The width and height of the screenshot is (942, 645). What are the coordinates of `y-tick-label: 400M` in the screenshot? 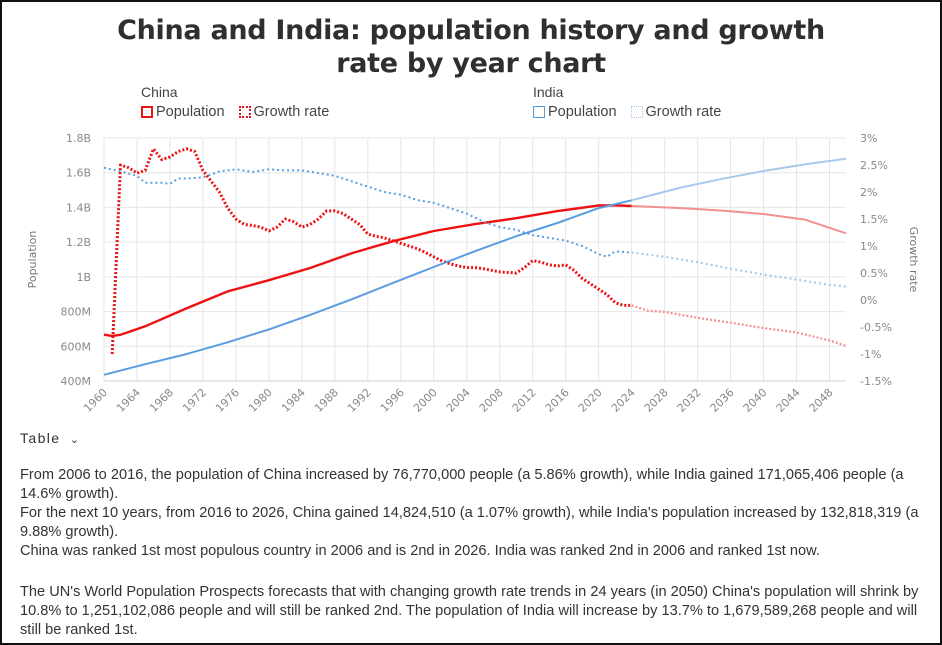 It's located at (76, 381).